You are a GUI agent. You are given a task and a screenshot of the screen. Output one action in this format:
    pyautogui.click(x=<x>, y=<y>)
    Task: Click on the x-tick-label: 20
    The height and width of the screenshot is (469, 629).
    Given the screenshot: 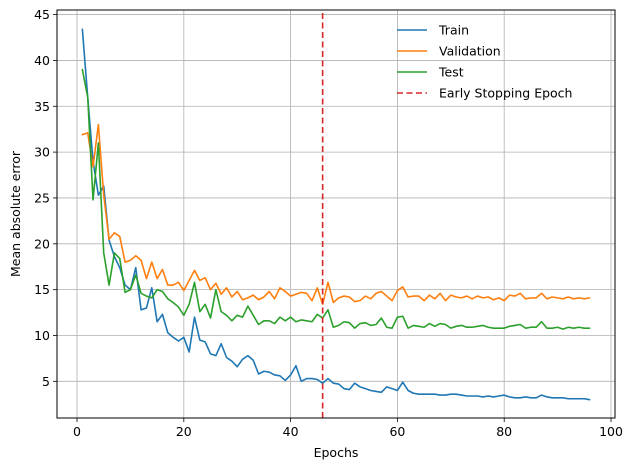 What is the action you would take?
    pyautogui.click(x=184, y=431)
    